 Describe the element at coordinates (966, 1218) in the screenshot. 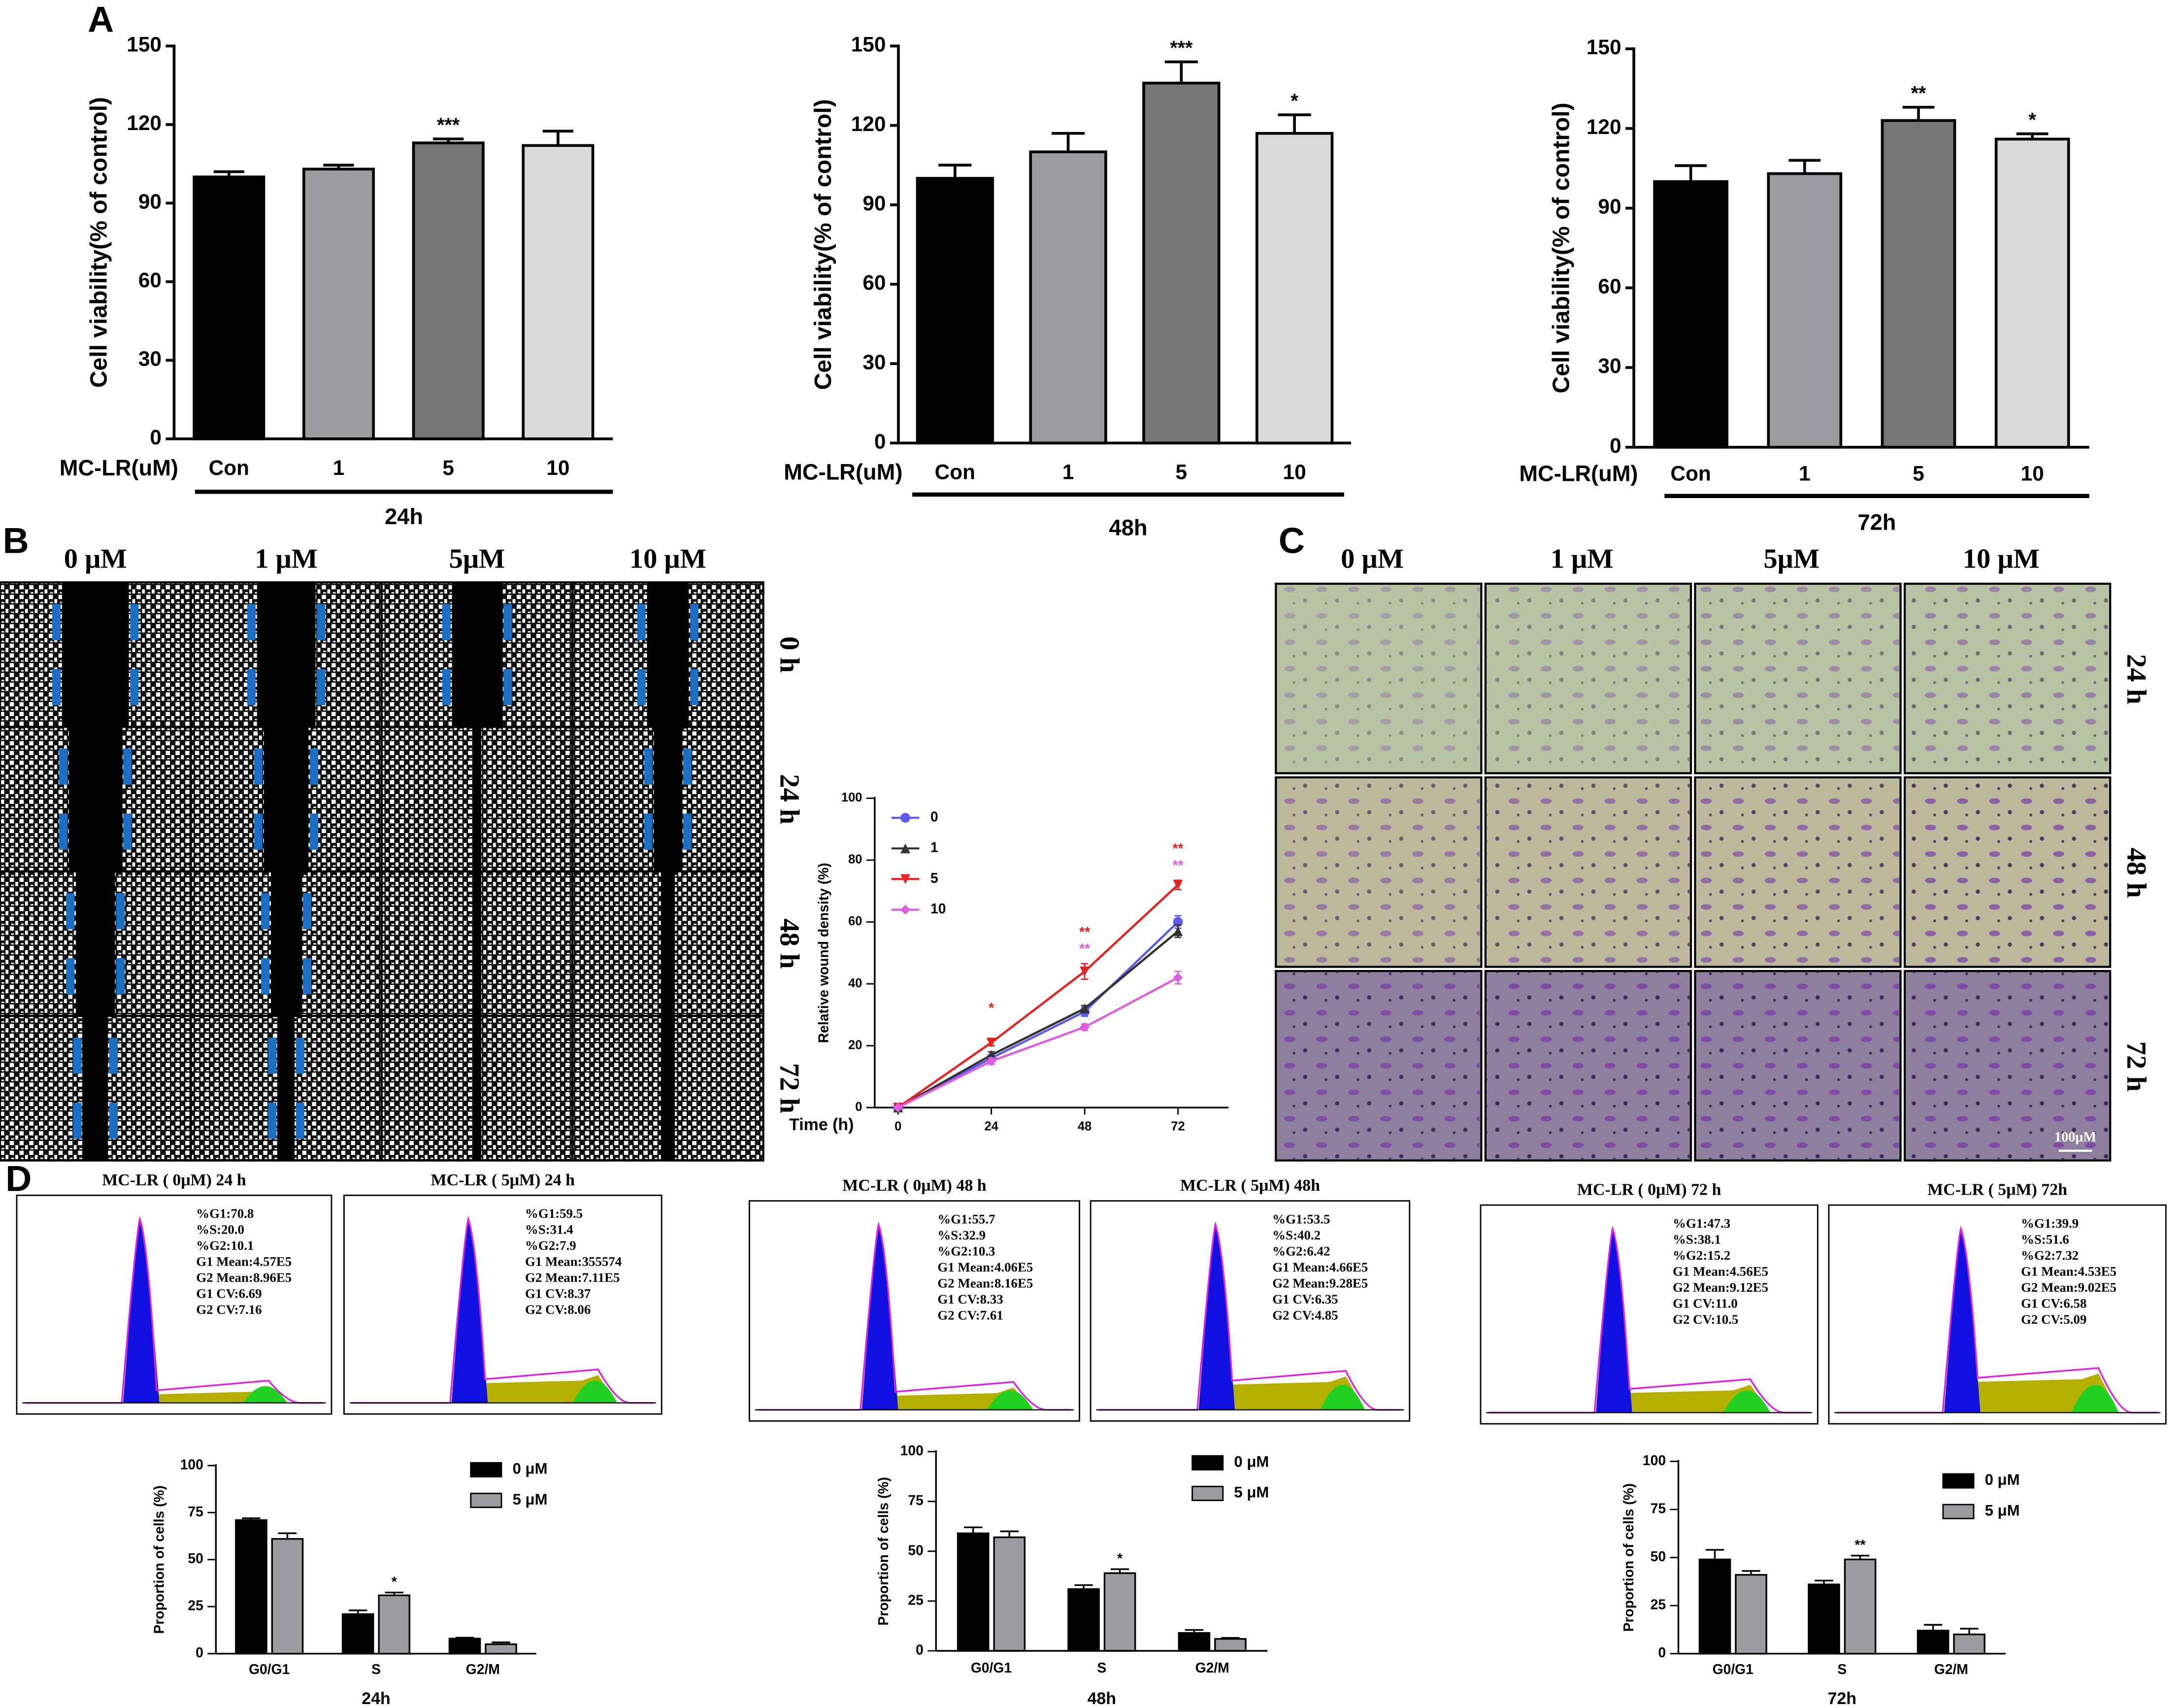

I see `histogram-stat: %G1:55.7` at that location.